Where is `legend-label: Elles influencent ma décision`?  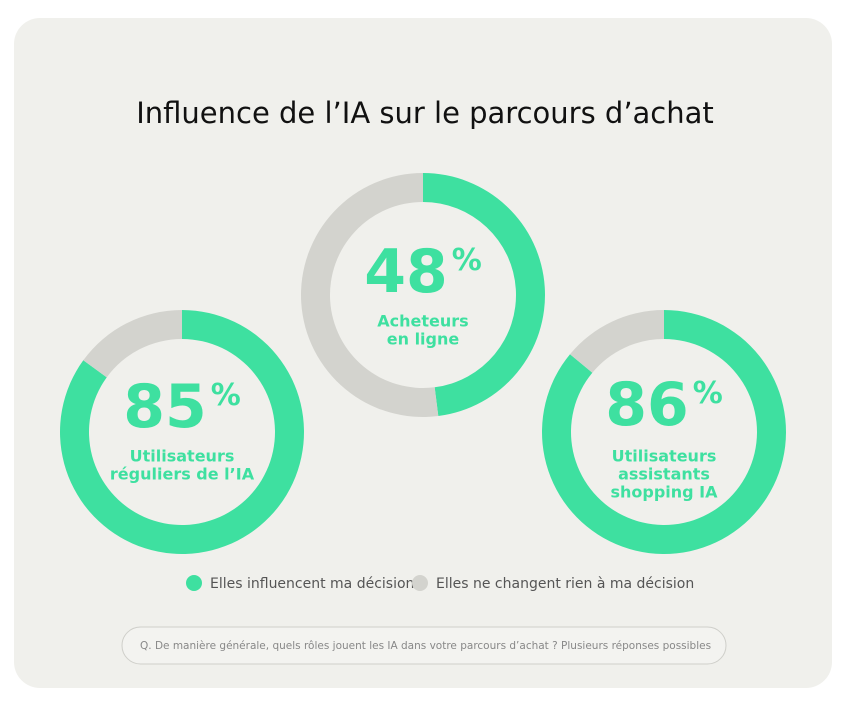 legend-label: Elles influencent ma décision is located at coordinates (312, 584).